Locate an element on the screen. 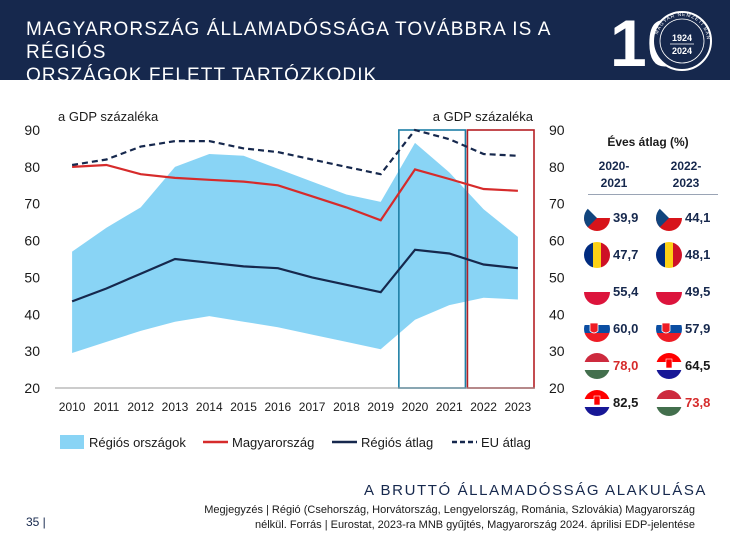  annual-average-title: Éves átlag (%) is located at coordinates (648, 142).